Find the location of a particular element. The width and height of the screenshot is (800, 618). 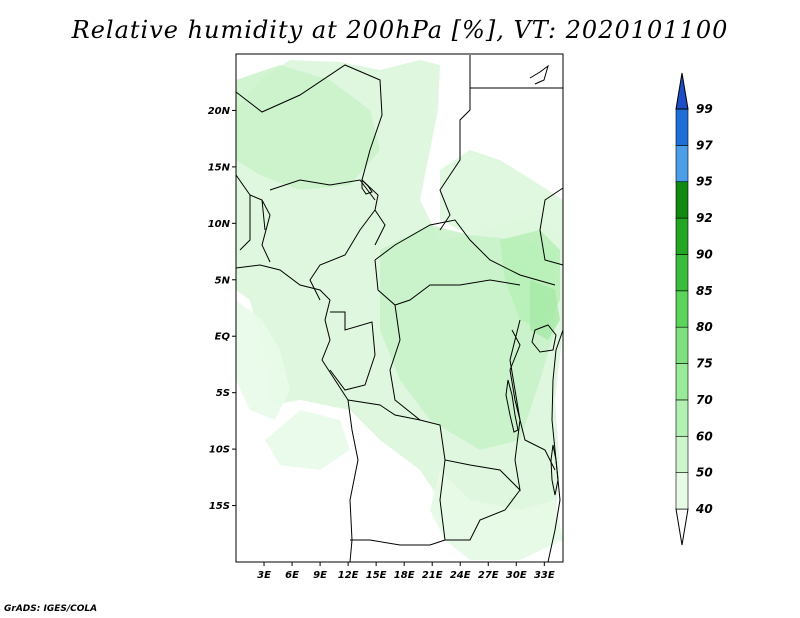

coast-red-sea is located at coordinates (539, 74).